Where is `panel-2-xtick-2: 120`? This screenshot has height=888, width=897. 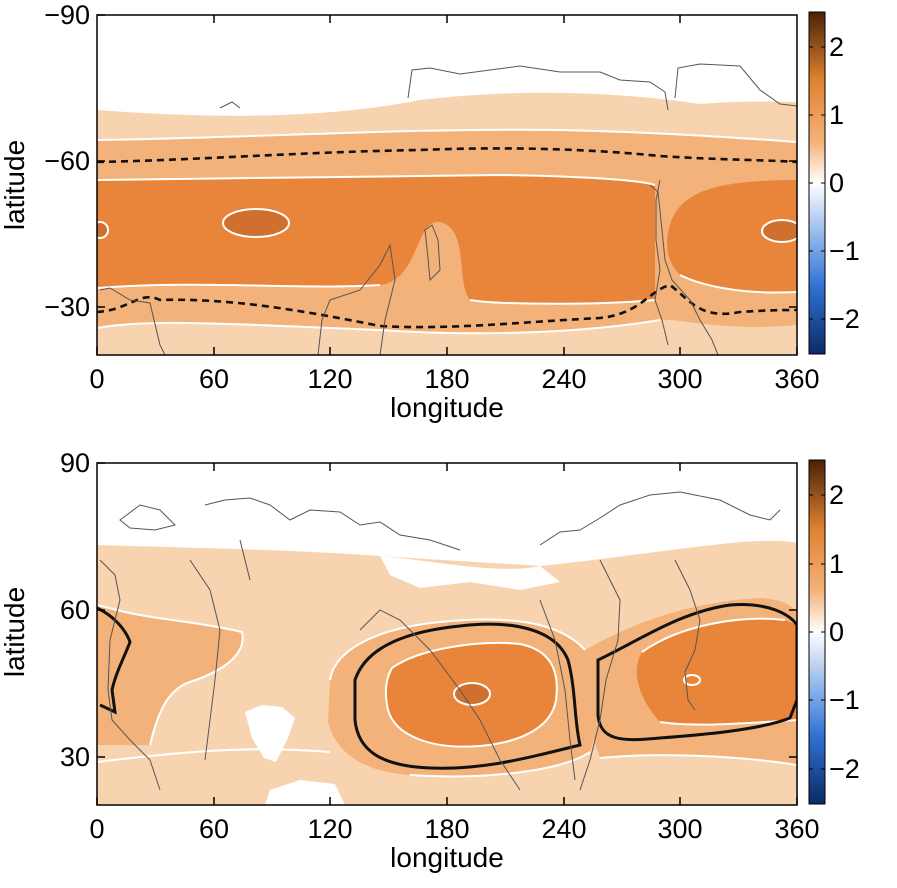 panel-2-xtick-2: 120 is located at coordinates (329, 829).